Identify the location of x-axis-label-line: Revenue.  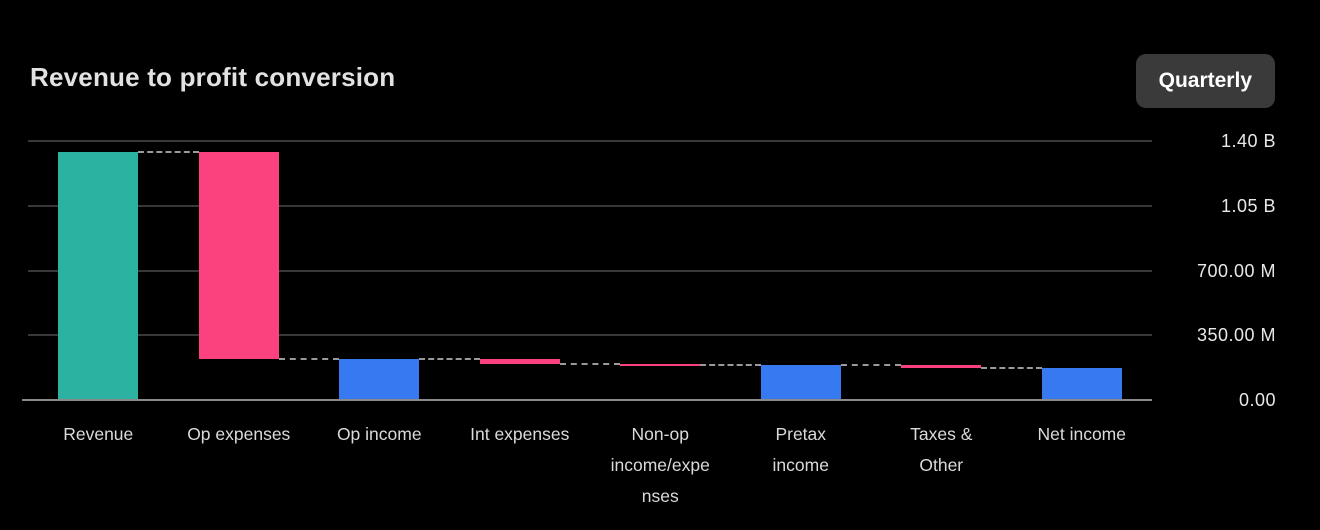
(98, 434).